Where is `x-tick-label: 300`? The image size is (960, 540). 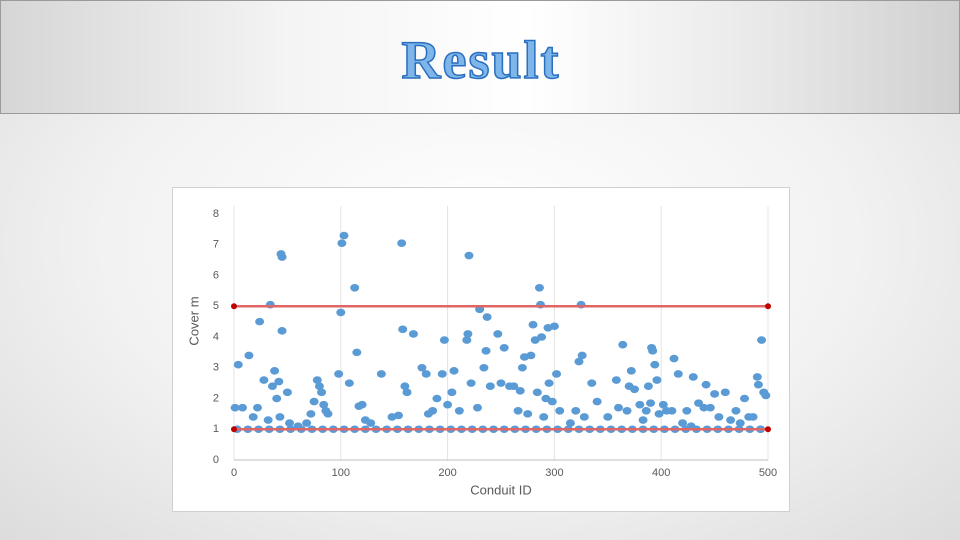 x-tick-label: 300 is located at coordinates (554, 473).